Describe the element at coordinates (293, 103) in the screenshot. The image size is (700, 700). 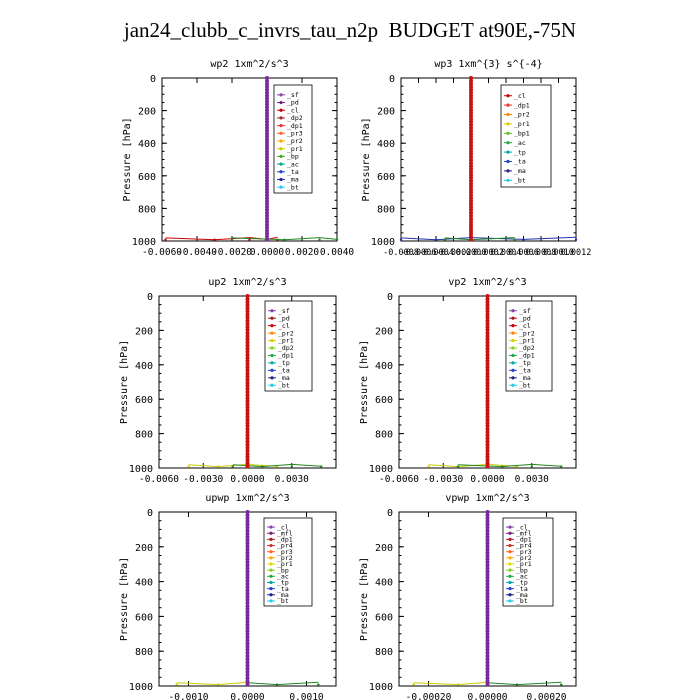
I see `legend-label: _pd` at that location.